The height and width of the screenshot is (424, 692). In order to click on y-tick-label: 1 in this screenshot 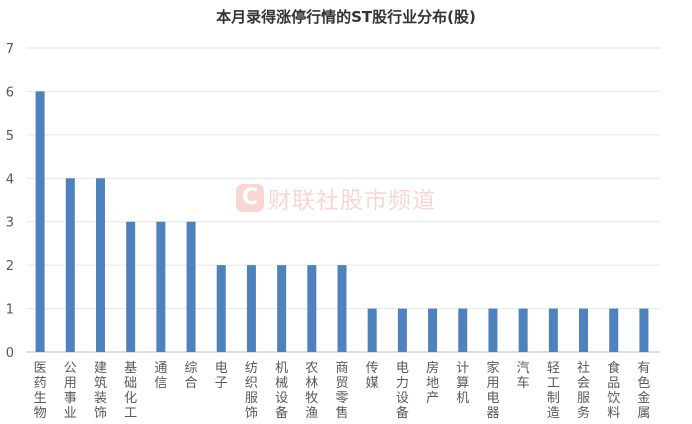, I will do `click(10, 310)`.